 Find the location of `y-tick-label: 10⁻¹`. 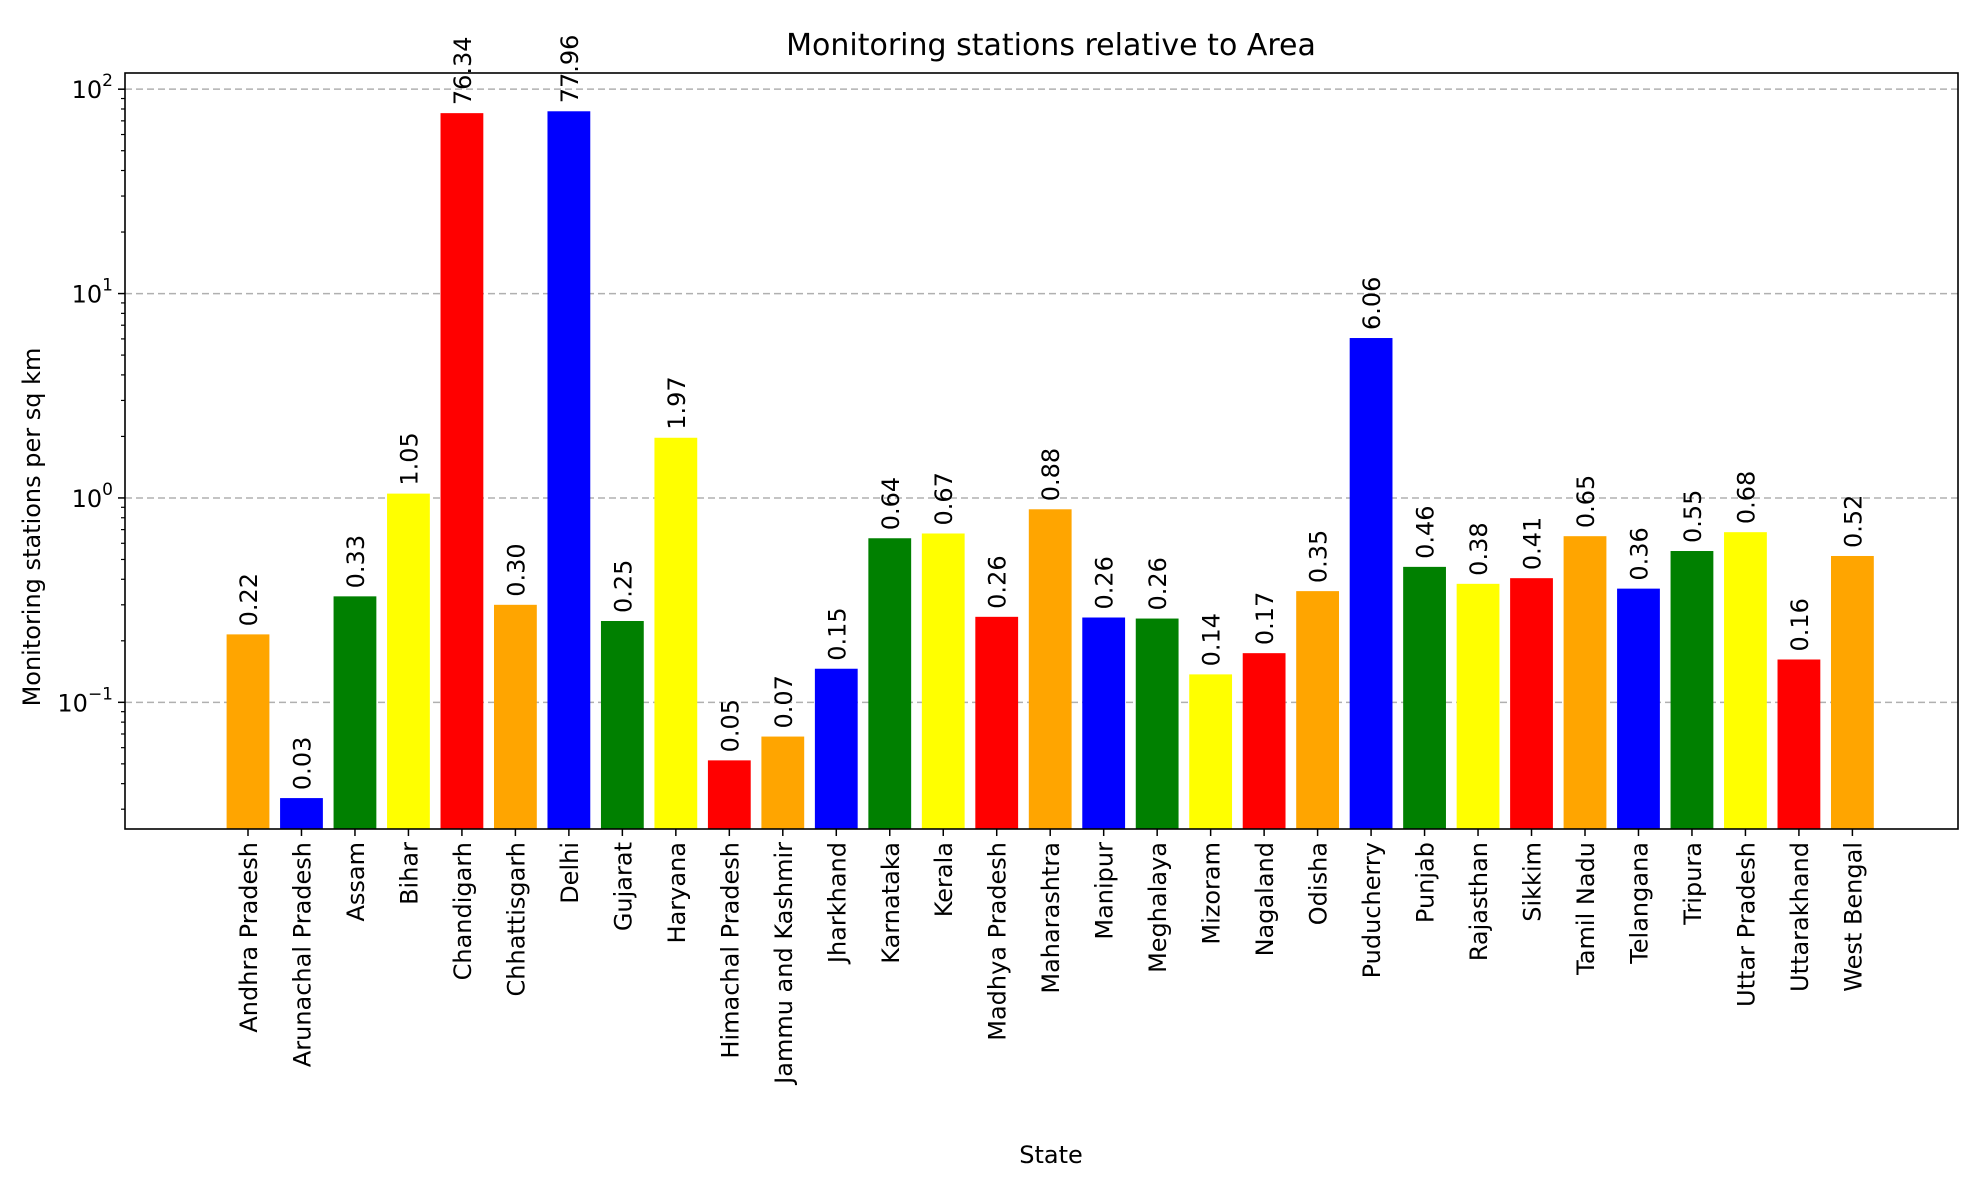

y-tick-label: 10⁻¹ is located at coordinates (85, 700).